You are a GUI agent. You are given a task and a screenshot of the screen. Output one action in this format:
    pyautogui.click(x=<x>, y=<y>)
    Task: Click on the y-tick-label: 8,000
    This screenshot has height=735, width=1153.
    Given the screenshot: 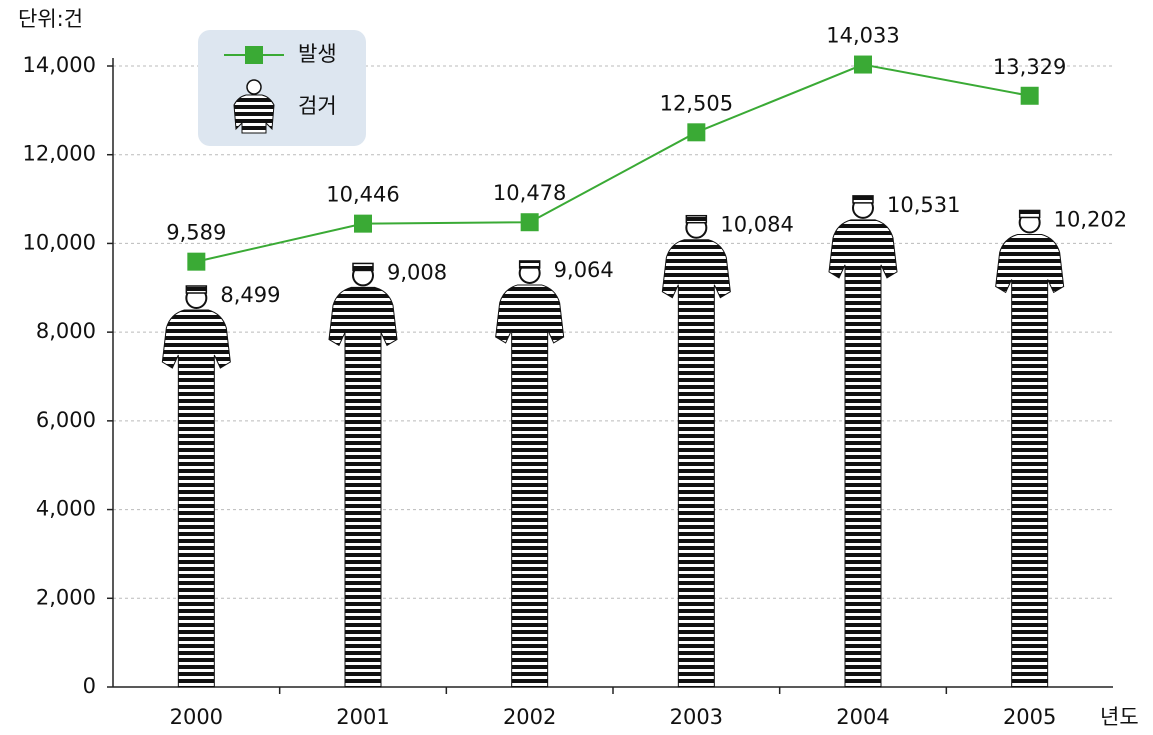 What is the action you would take?
    pyautogui.click(x=66, y=331)
    